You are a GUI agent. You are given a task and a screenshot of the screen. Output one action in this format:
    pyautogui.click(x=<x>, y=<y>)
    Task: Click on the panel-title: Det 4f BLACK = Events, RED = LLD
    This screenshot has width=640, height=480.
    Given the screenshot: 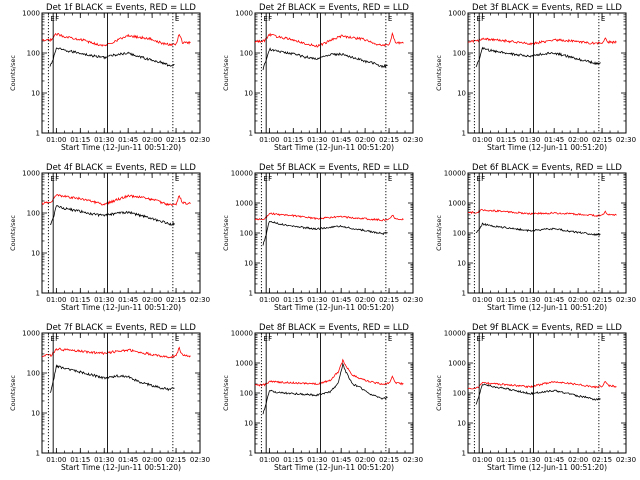 What is the action you would take?
    pyautogui.click(x=121, y=168)
    